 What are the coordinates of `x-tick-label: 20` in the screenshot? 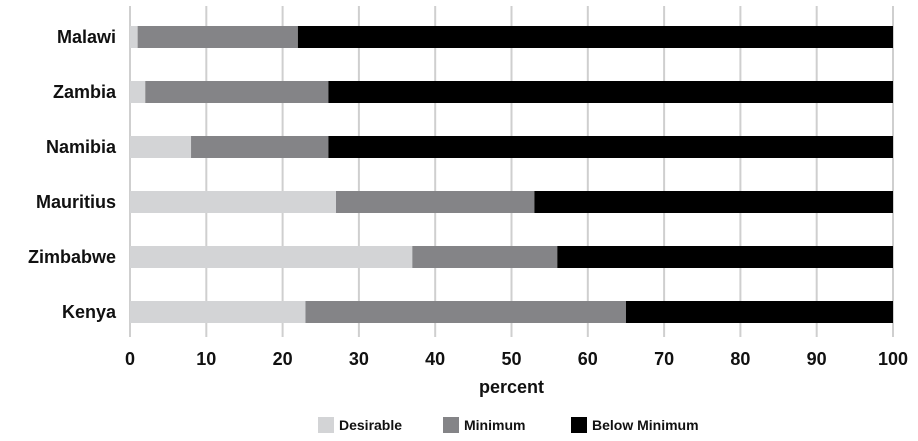 It's located at (283, 359).